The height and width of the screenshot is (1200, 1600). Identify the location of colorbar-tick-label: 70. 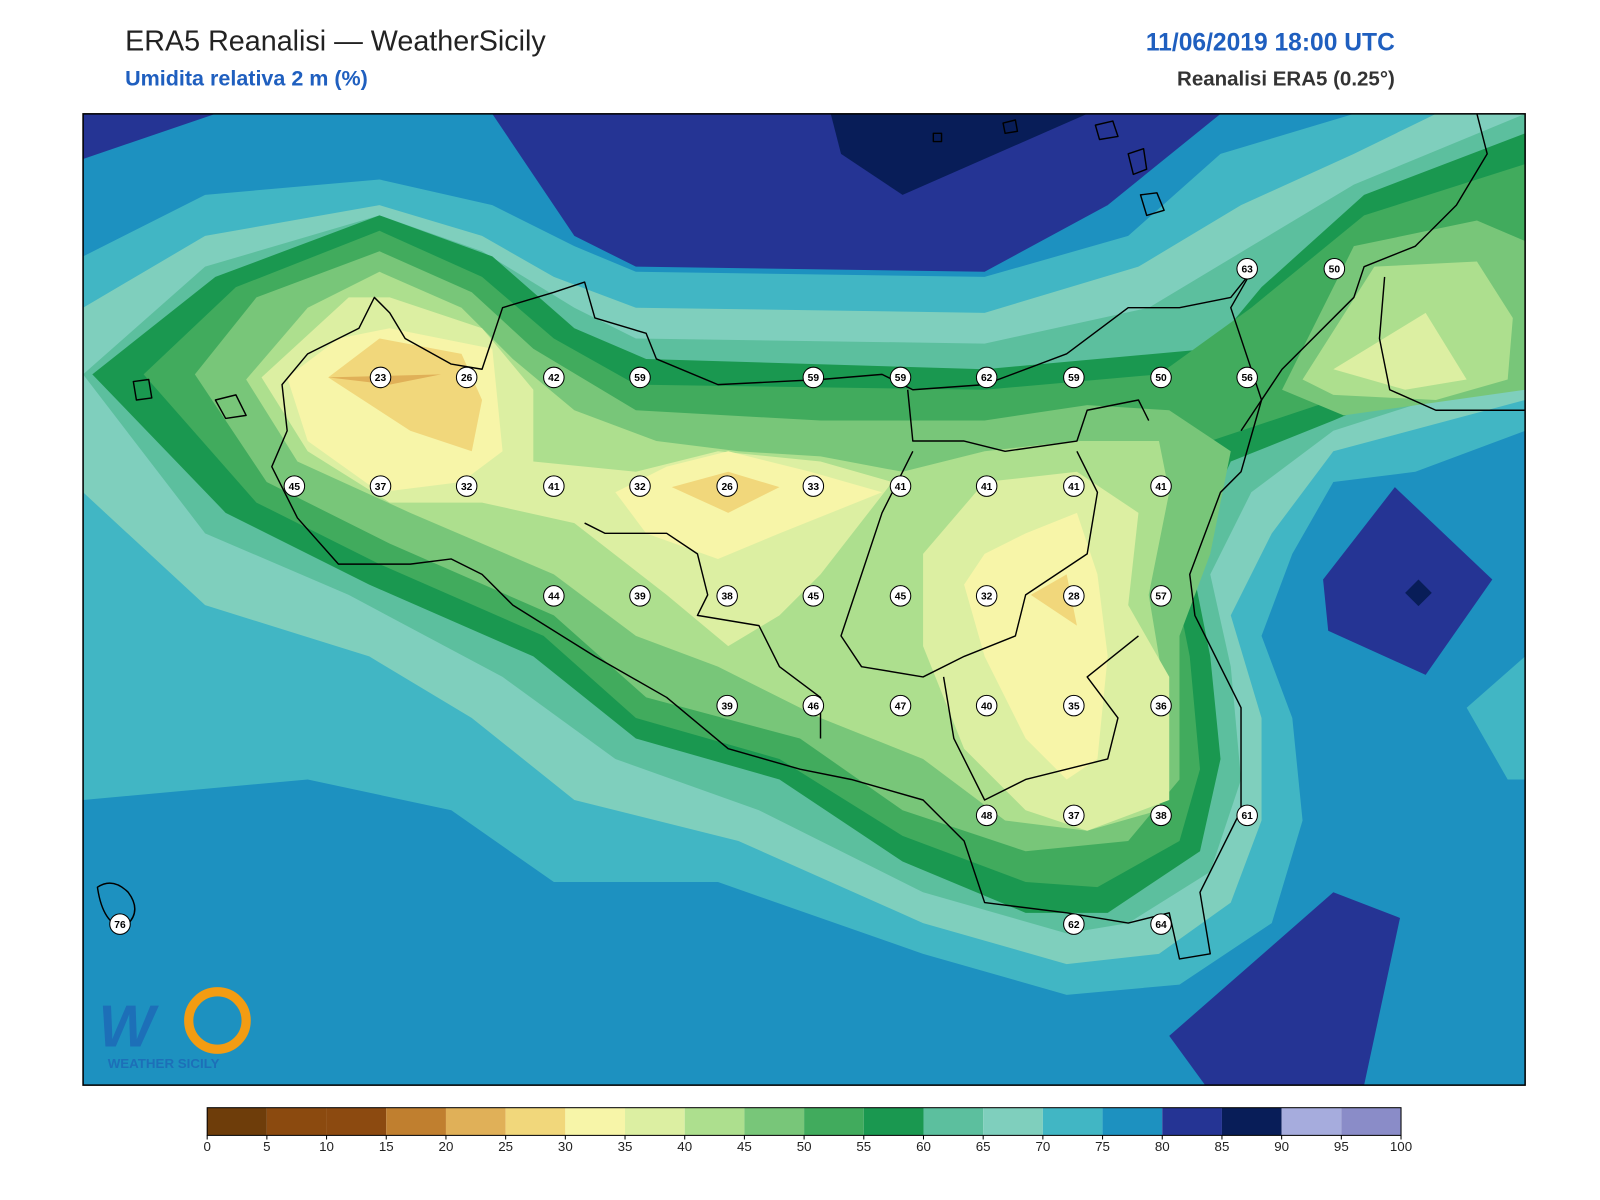
(1042, 1146).